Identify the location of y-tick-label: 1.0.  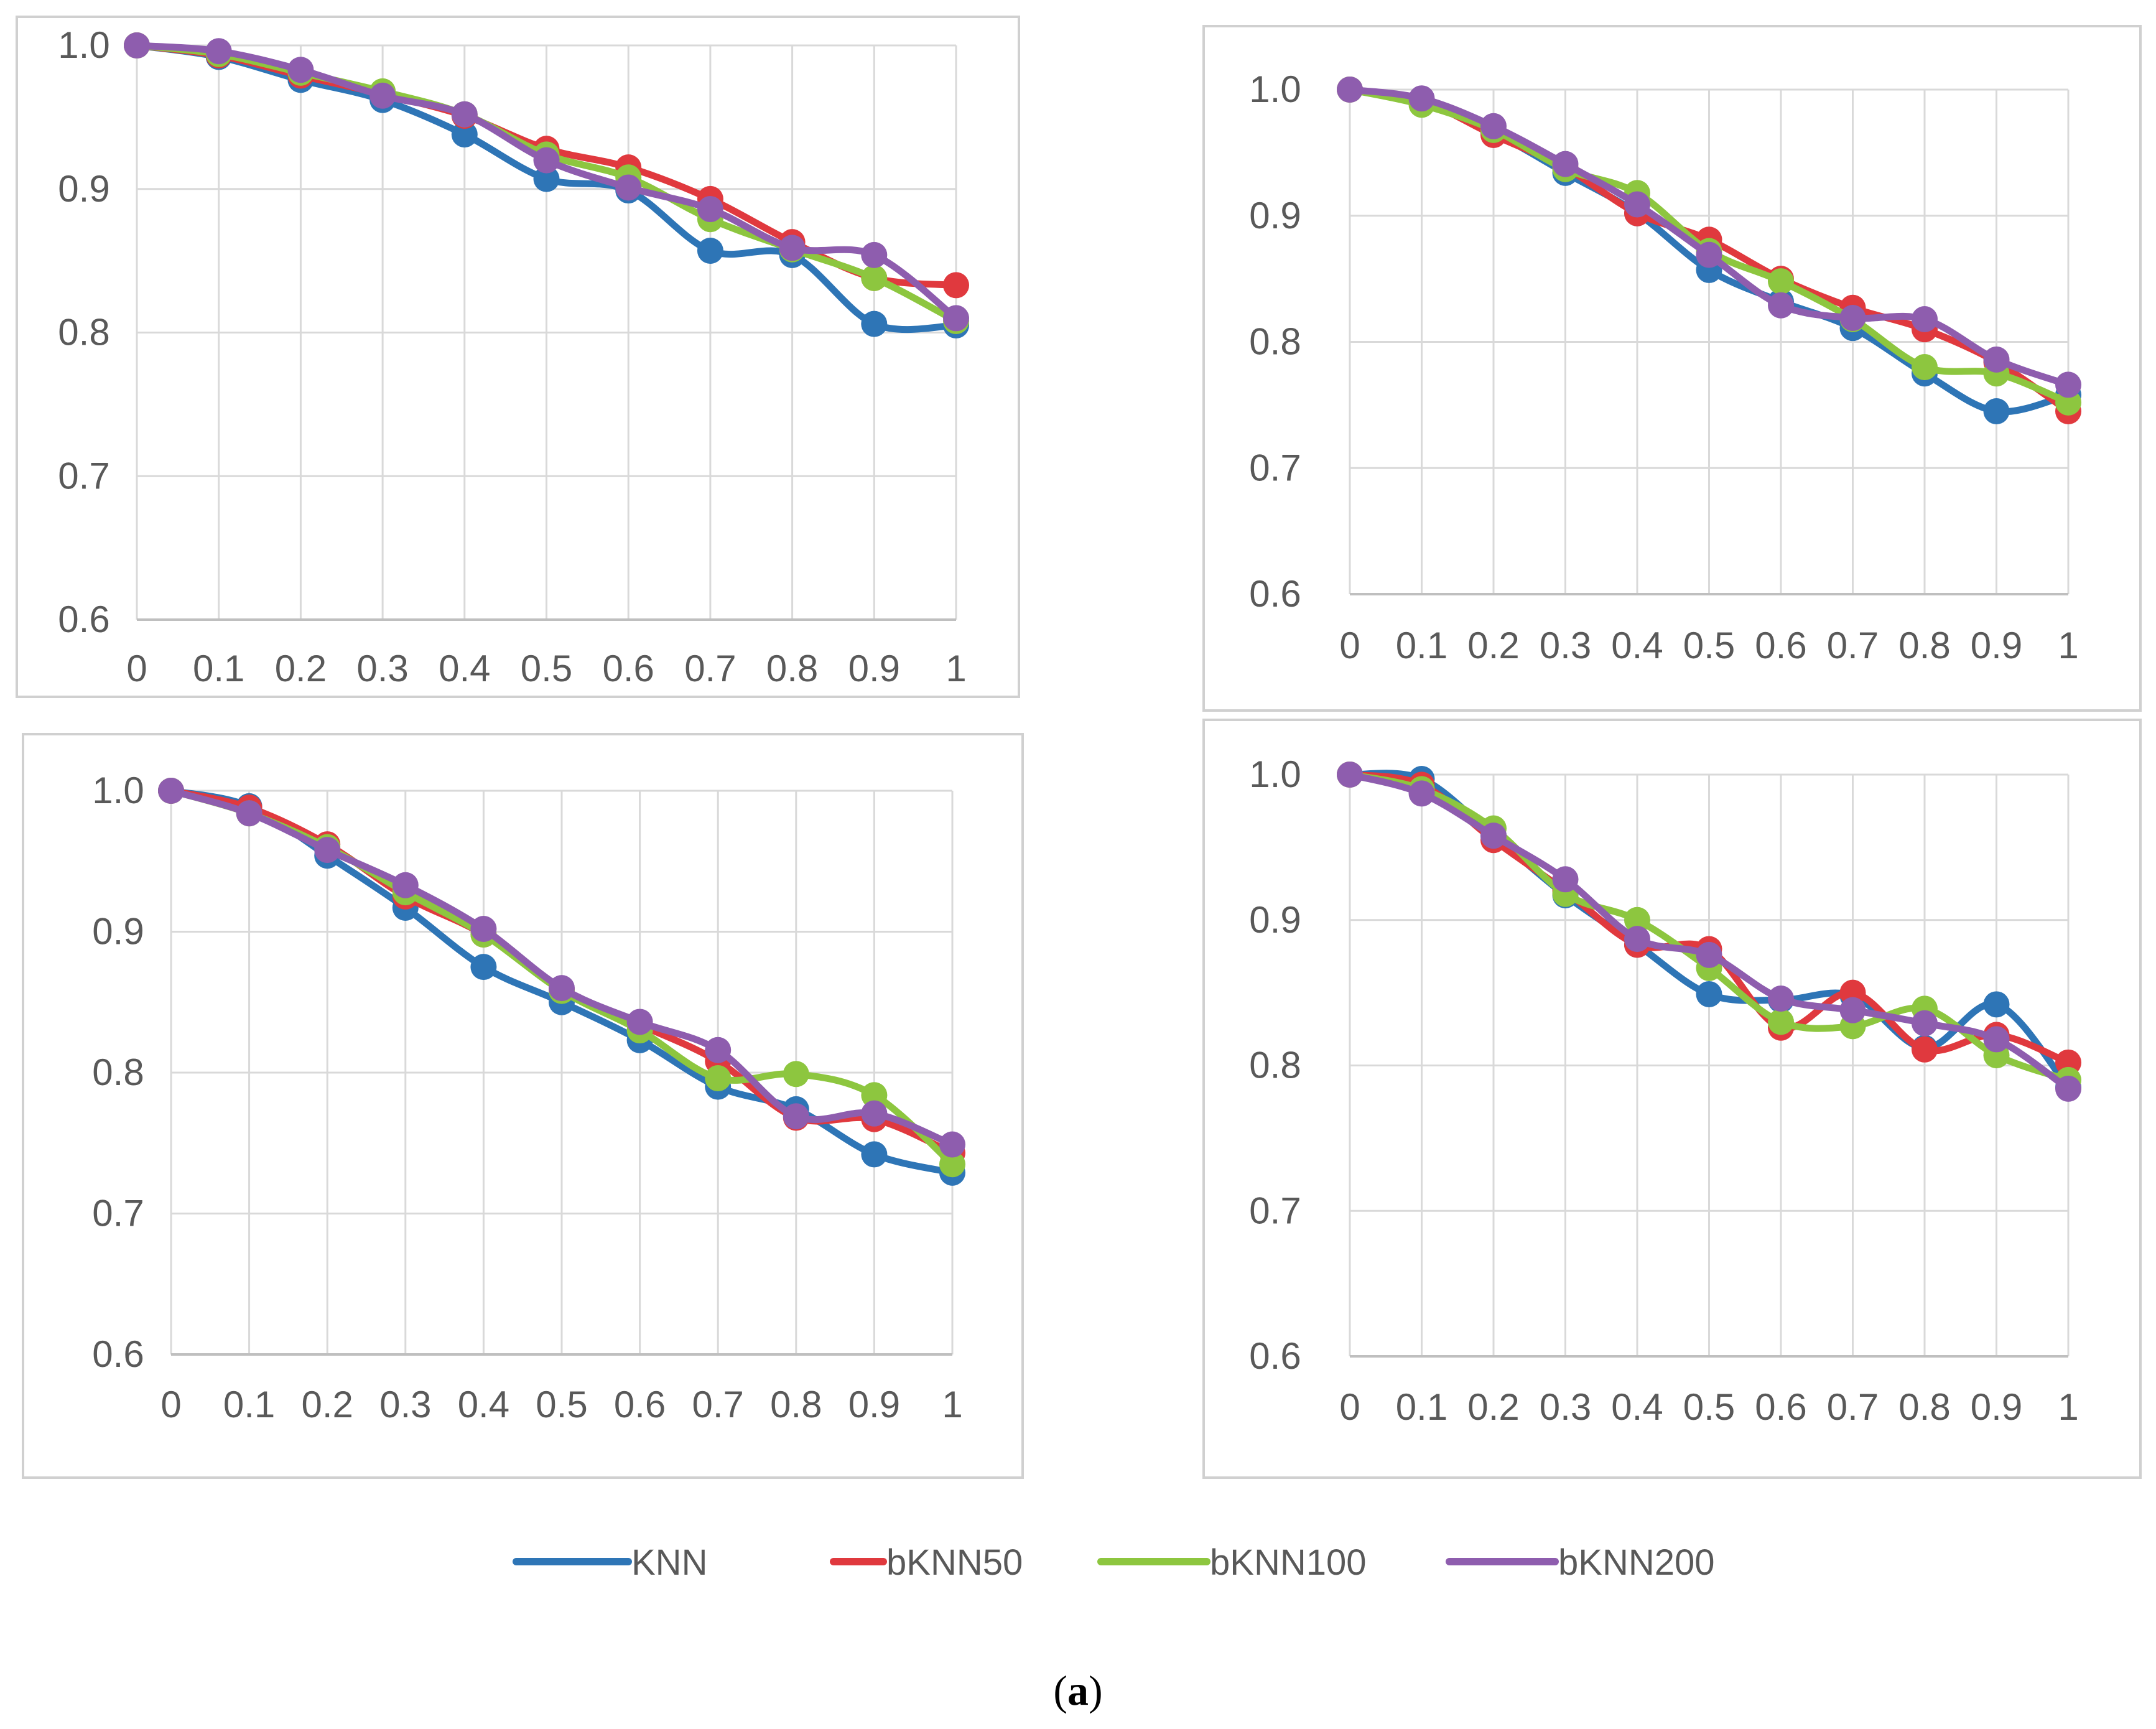
(1275, 89).